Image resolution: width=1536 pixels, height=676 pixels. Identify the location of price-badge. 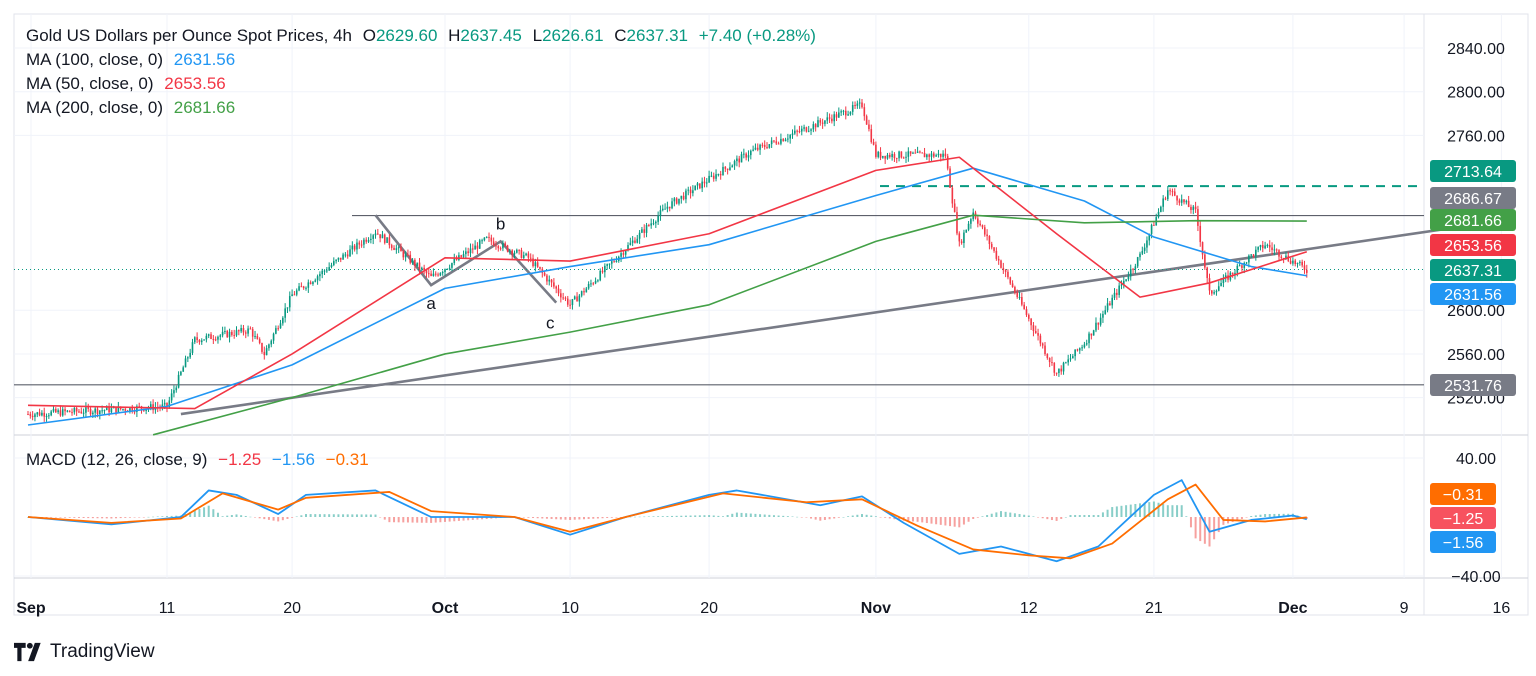
(1473, 171).